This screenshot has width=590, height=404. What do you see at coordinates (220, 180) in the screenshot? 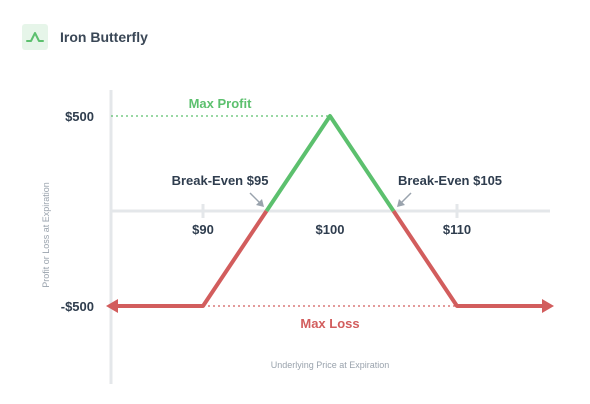
I see `break-even-low-label: Break-Even $95` at bounding box center [220, 180].